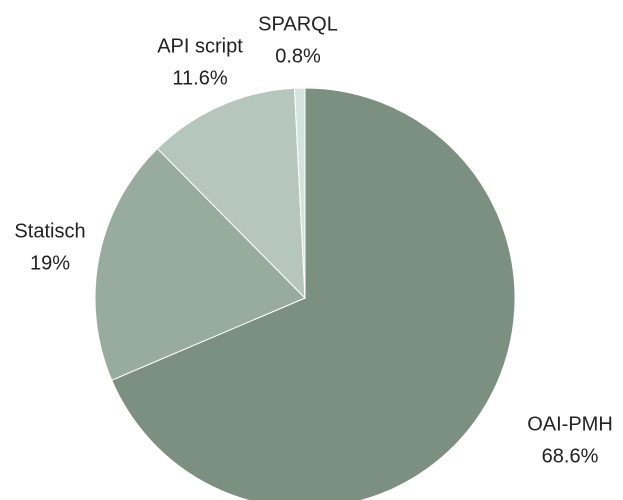 Image resolution: width=623 pixels, height=500 pixels. Describe the element at coordinates (50, 263) in the screenshot. I see `slice-value-label: 19%` at that location.